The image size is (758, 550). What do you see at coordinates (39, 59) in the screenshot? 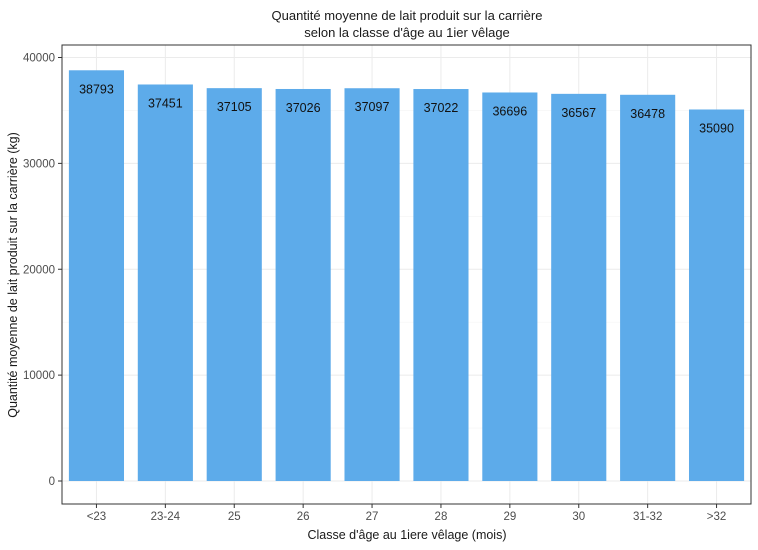
I see `y-tick-label: 40000` at bounding box center [39, 59].